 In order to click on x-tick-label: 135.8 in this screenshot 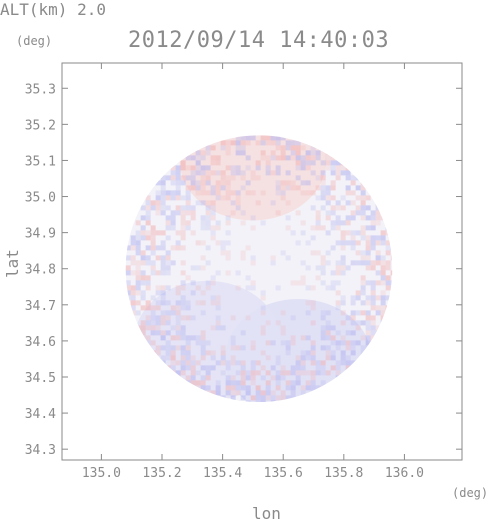, I will do `click(343, 473)`.